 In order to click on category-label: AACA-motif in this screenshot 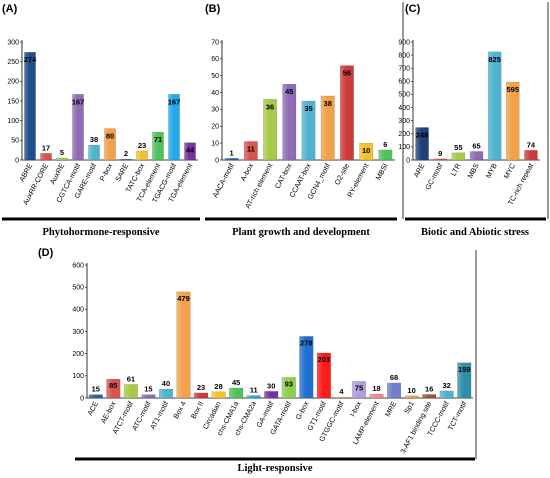, I will do `click(223, 180)`.